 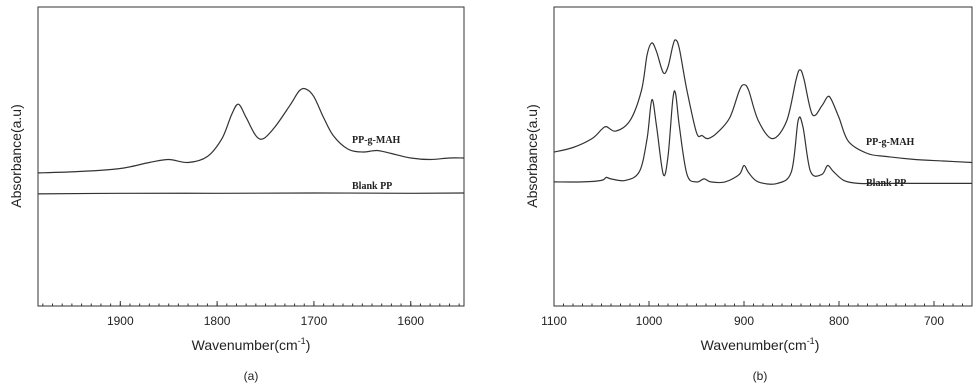 I want to click on series-group-a, so click(x=251, y=141).